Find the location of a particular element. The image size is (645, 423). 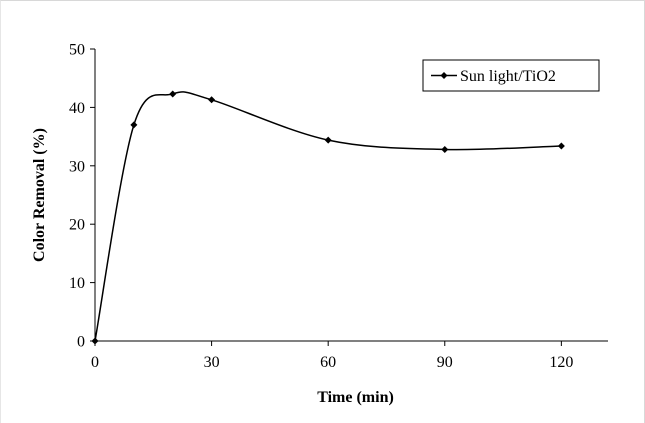

y-tick-label: 20 is located at coordinates (77, 225).